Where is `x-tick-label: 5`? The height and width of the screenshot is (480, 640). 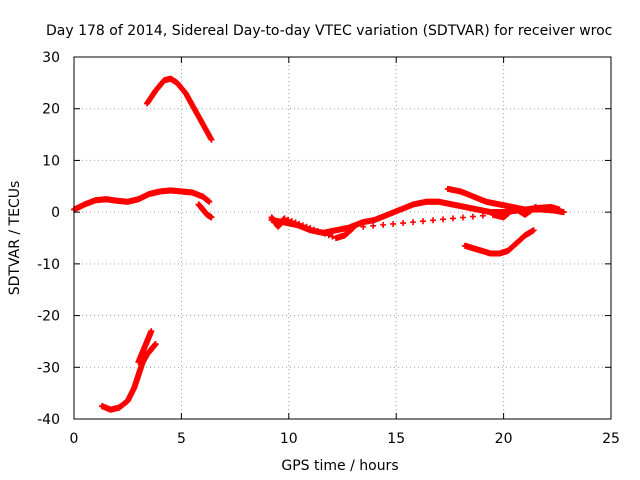
x-tick-label: 5 is located at coordinates (181, 439).